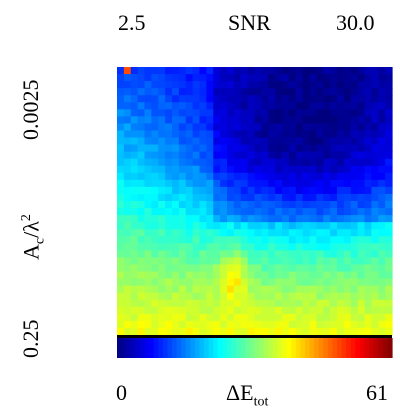 This screenshot has height=414, width=400. I want to click on x-max-label: 30.0, so click(355, 22).